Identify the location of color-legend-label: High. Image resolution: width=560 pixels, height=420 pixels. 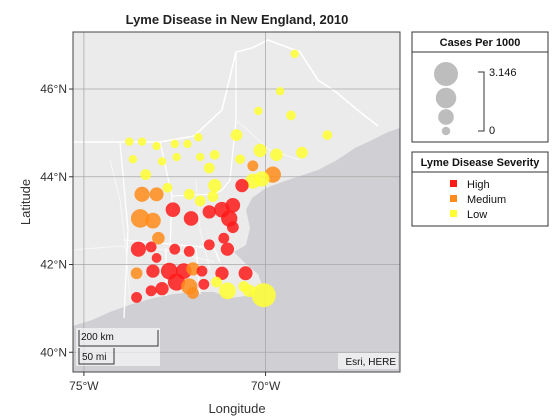
(478, 185).